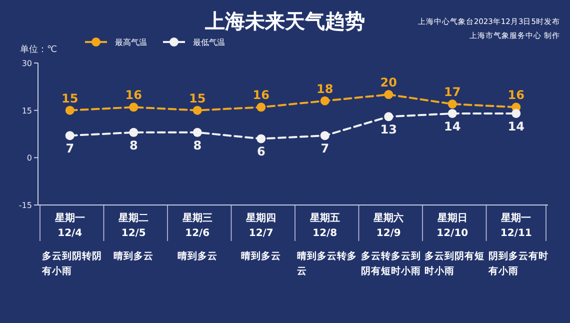  What do you see at coordinates (517, 263) in the screenshot?
I see `text: 阴到多云有时有小雨` at bounding box center [517, 263].